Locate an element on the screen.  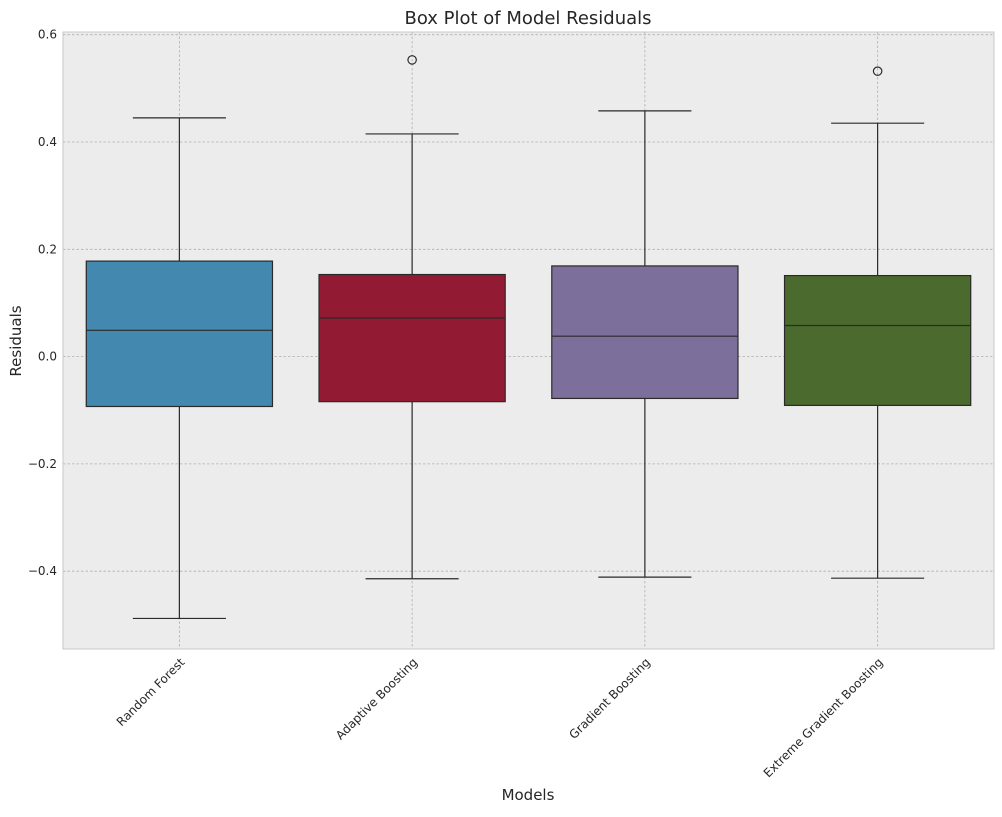
box-gradient-boosting is located at coordinates (645, 332).